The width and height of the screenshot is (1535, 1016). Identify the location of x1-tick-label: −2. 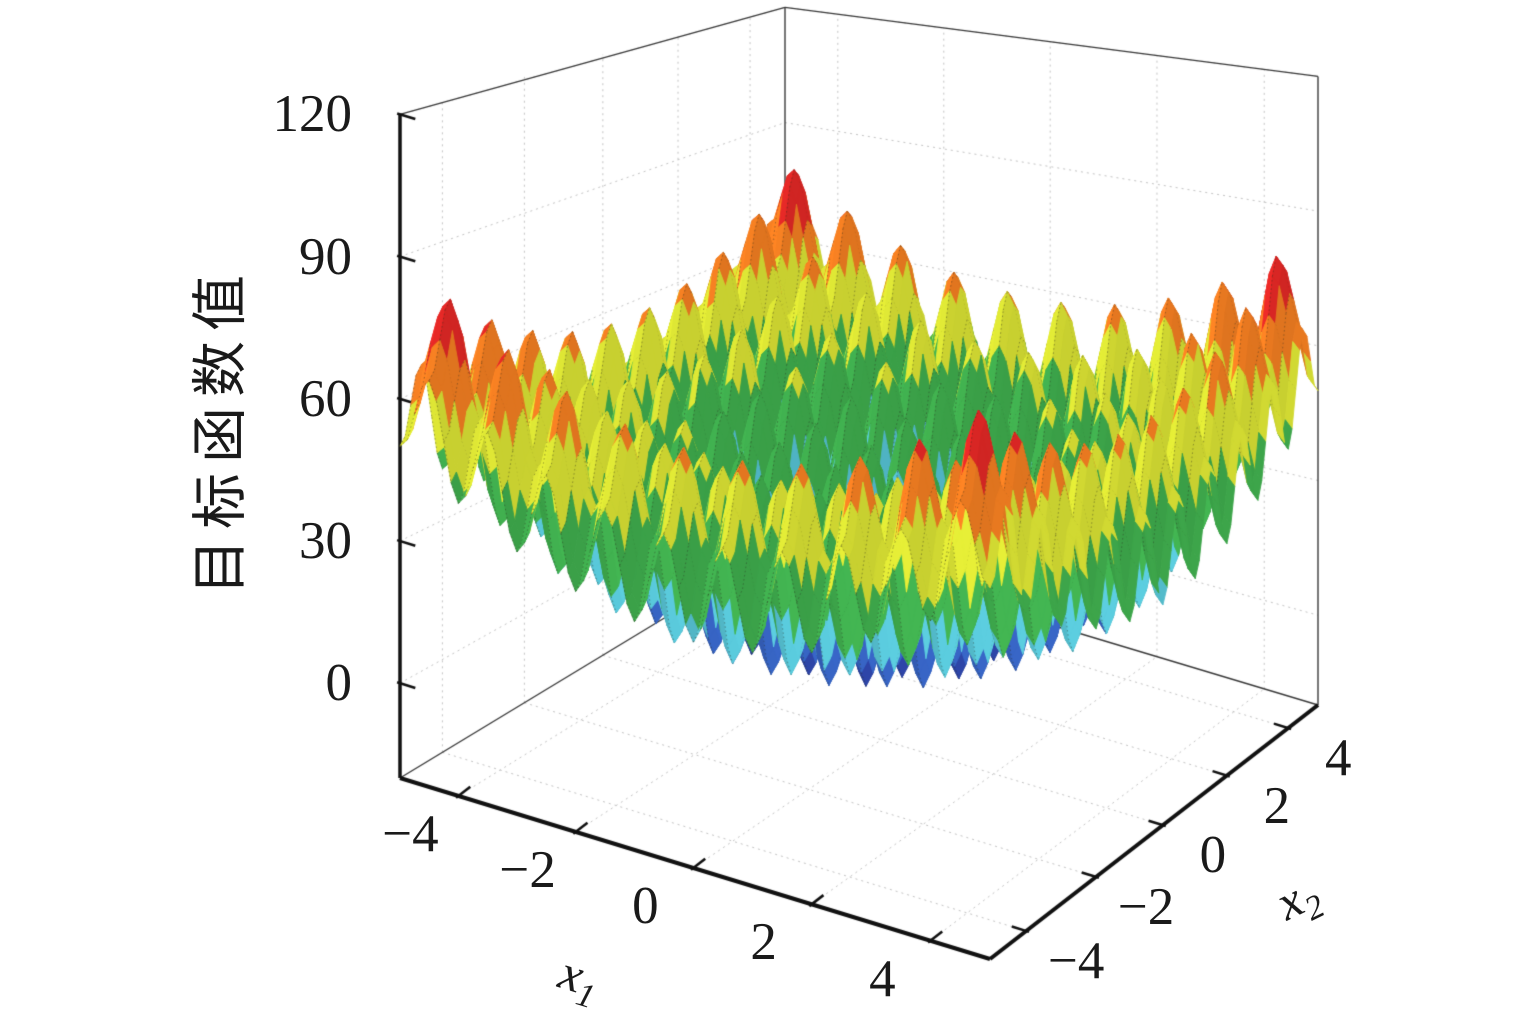
(527, 869).